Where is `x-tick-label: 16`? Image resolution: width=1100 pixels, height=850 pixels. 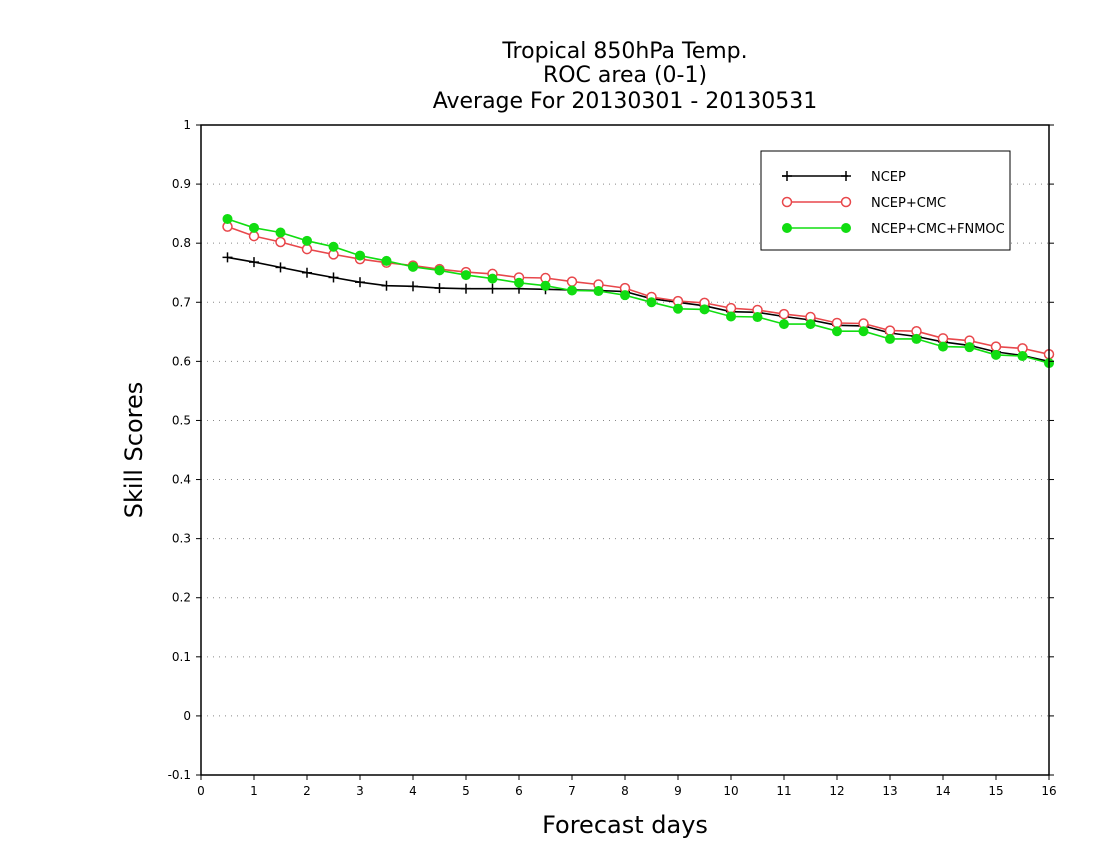 x-tick-label: 16 is located at coordinates (1048, 791).